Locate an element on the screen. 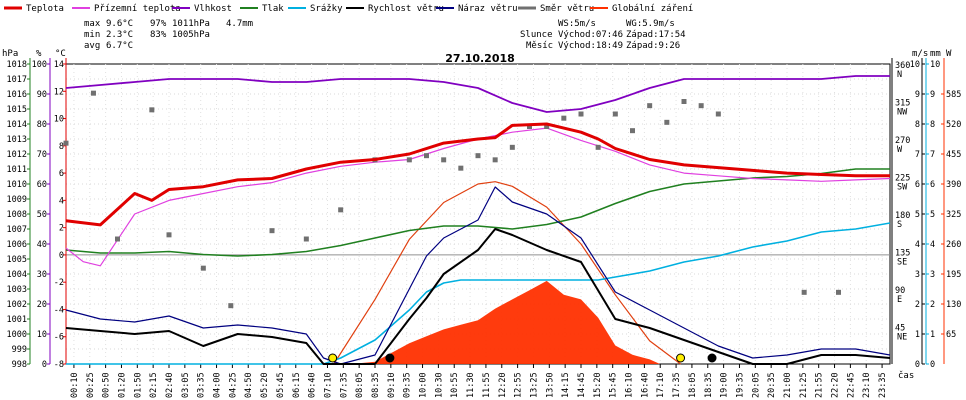 The width and height of the screenshot is (966, 400). legend-label-smer-vetru: Směr větru is located at coordinates (567, 9).